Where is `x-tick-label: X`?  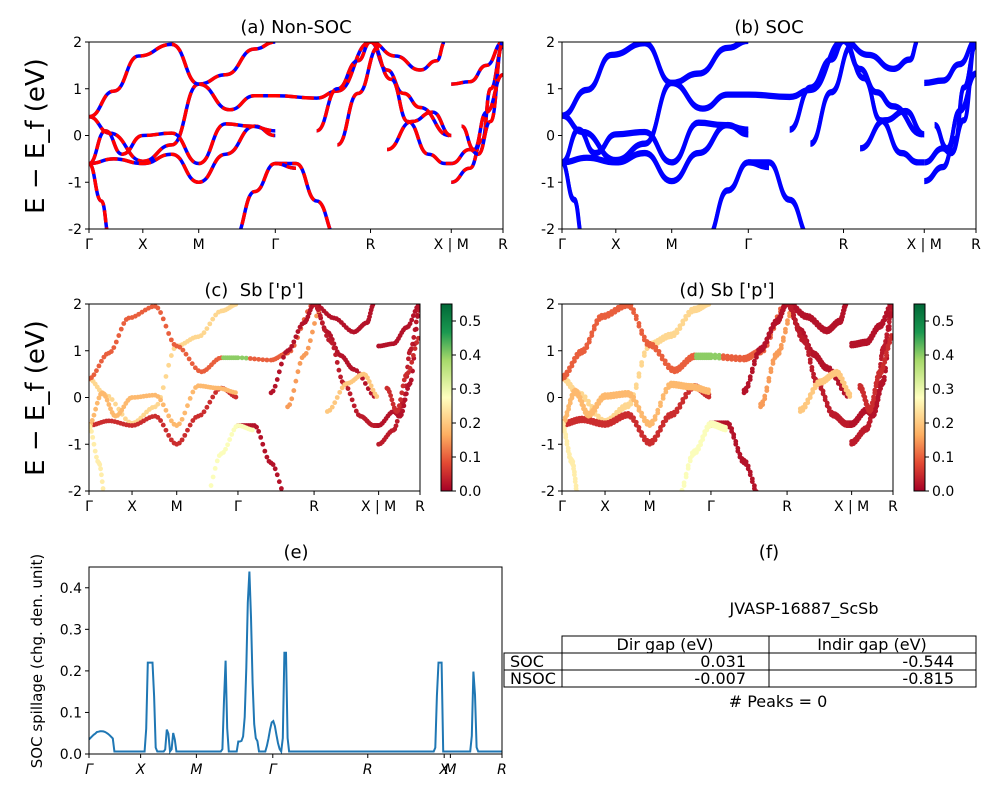 x-tick-label: X is located at coordinates (616, 245).